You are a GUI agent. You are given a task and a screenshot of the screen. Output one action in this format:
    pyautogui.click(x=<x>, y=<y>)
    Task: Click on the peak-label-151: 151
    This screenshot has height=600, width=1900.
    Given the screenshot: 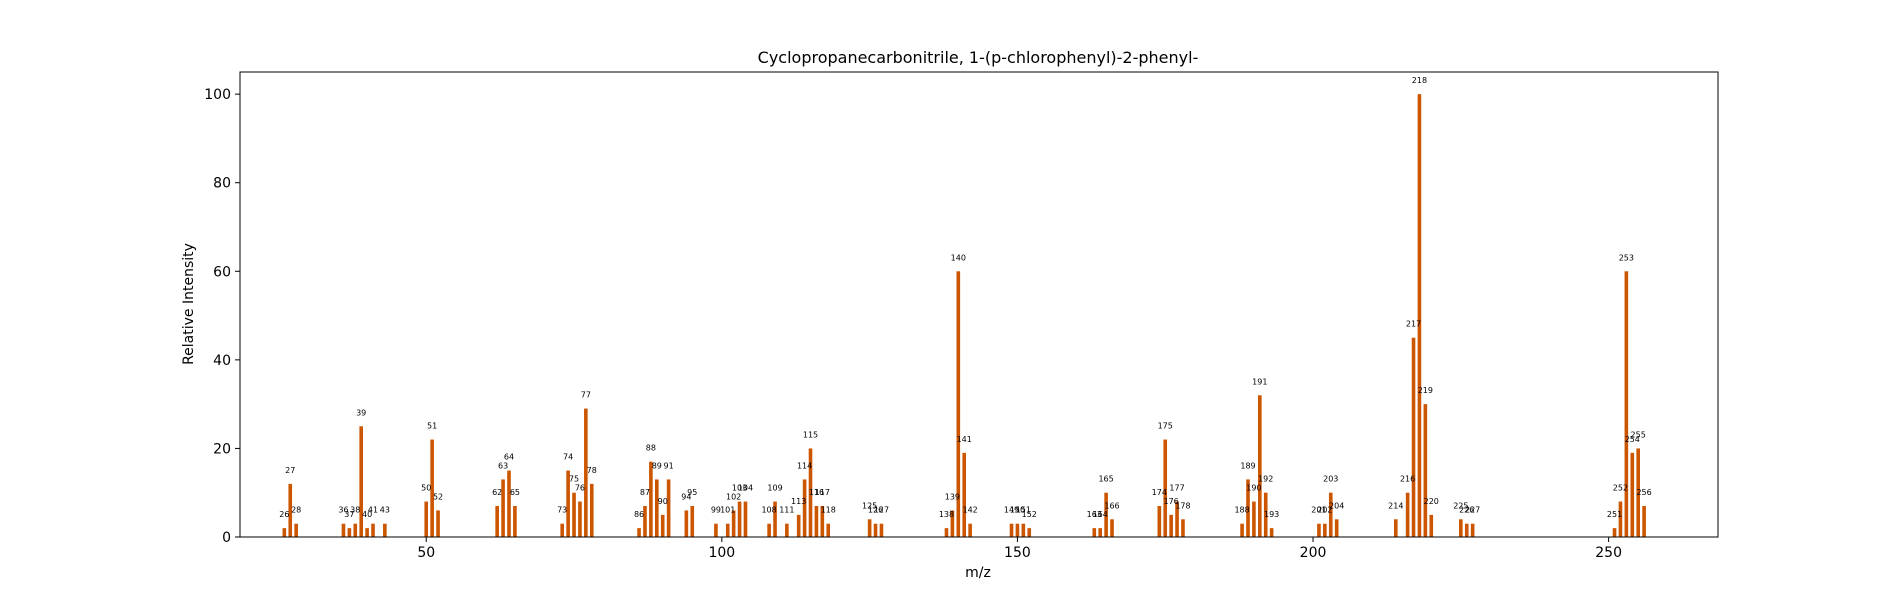 What is the action you would take?
    pyautogui.click(x=1023, y=510)
    